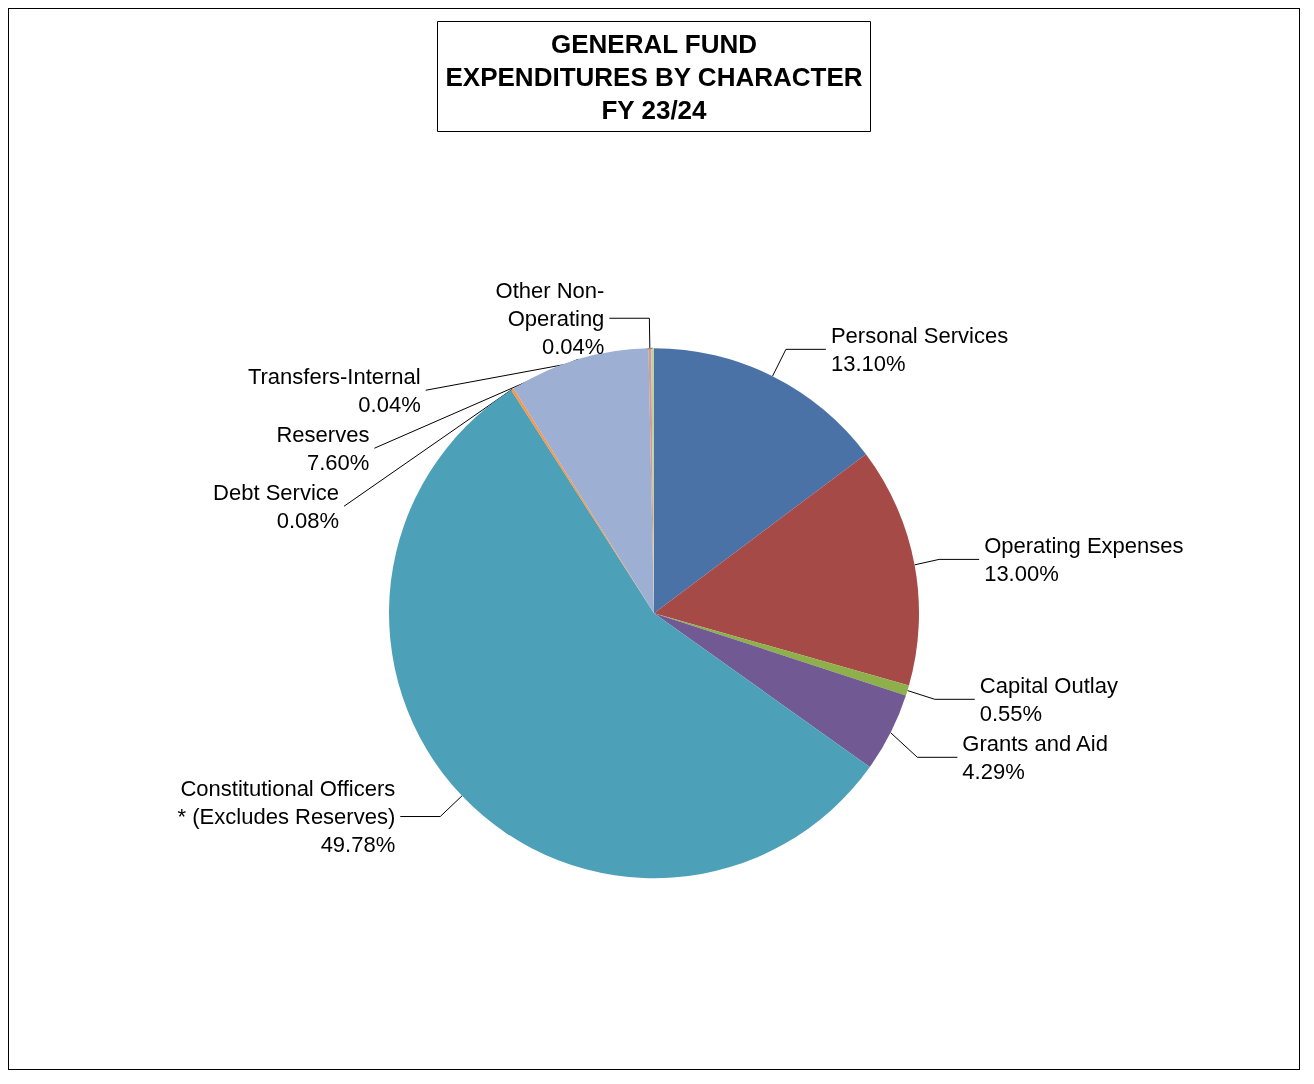 The width and height of the screenshot is (1314, 1084). I want to click on slice-label: Other Non- Operating, so click(550, 304).